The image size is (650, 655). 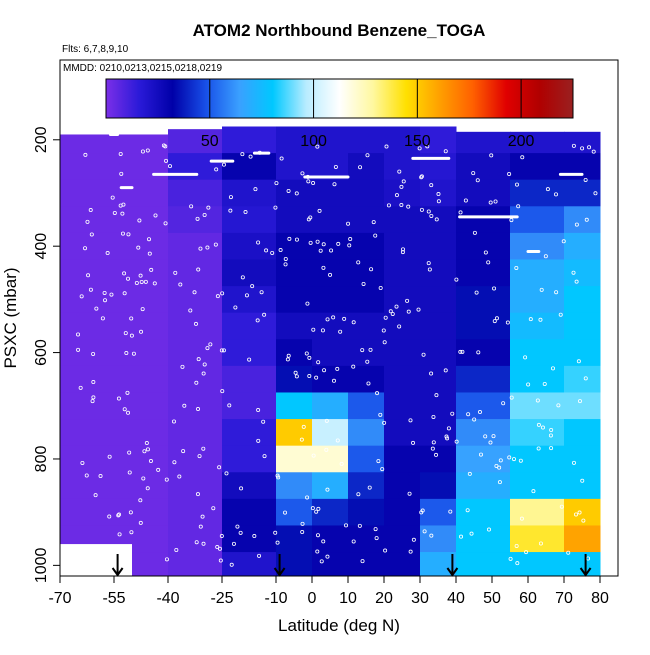 What do you see at coordinates (339, 114) in the screenshot?
I see `colorbar: 50 100 150 200` at bounding box center [339, 114].